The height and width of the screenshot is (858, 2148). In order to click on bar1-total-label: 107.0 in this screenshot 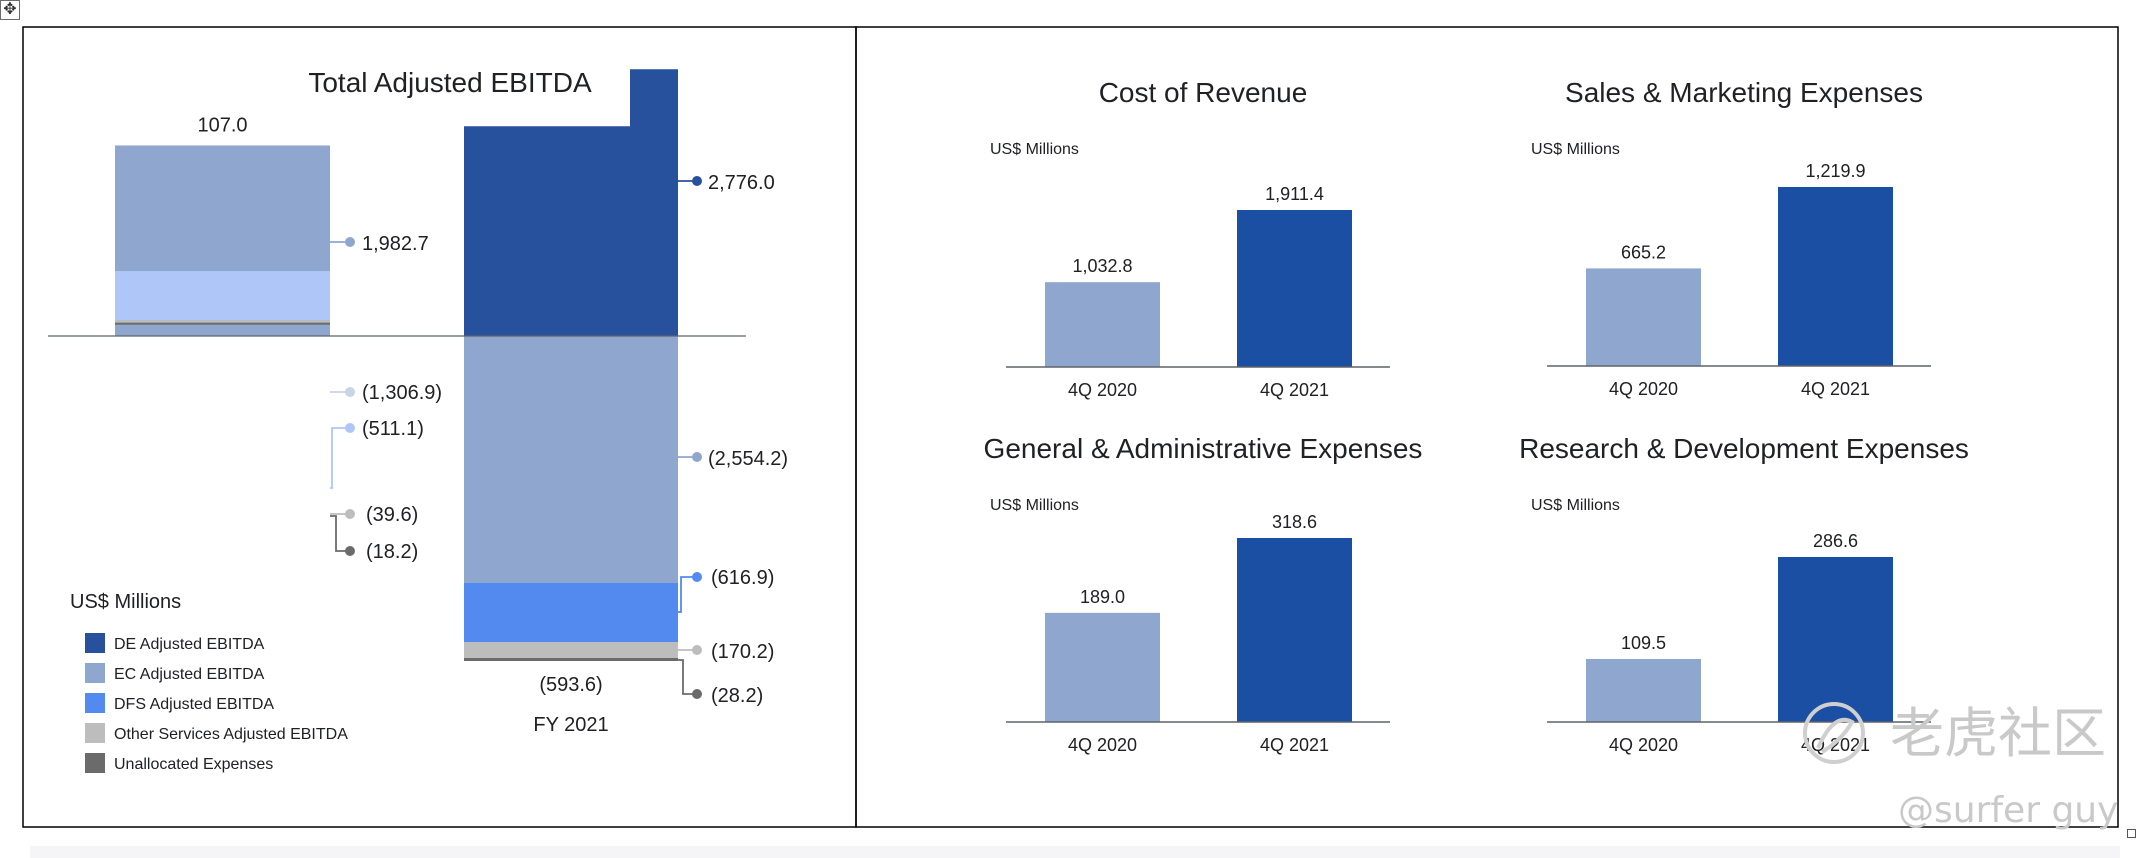, I will do `click(222, 125)`.